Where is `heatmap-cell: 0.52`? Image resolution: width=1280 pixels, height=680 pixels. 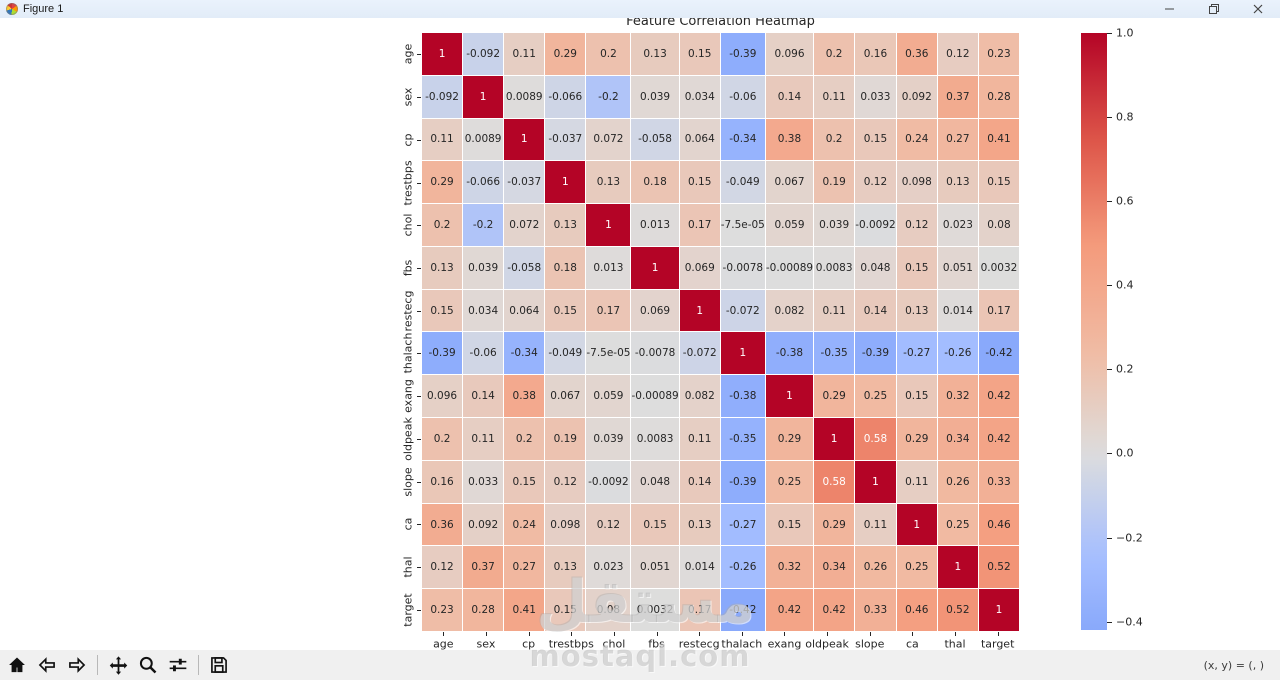 heatmap-cell: 0.52 is located at coordinates (957, 610).